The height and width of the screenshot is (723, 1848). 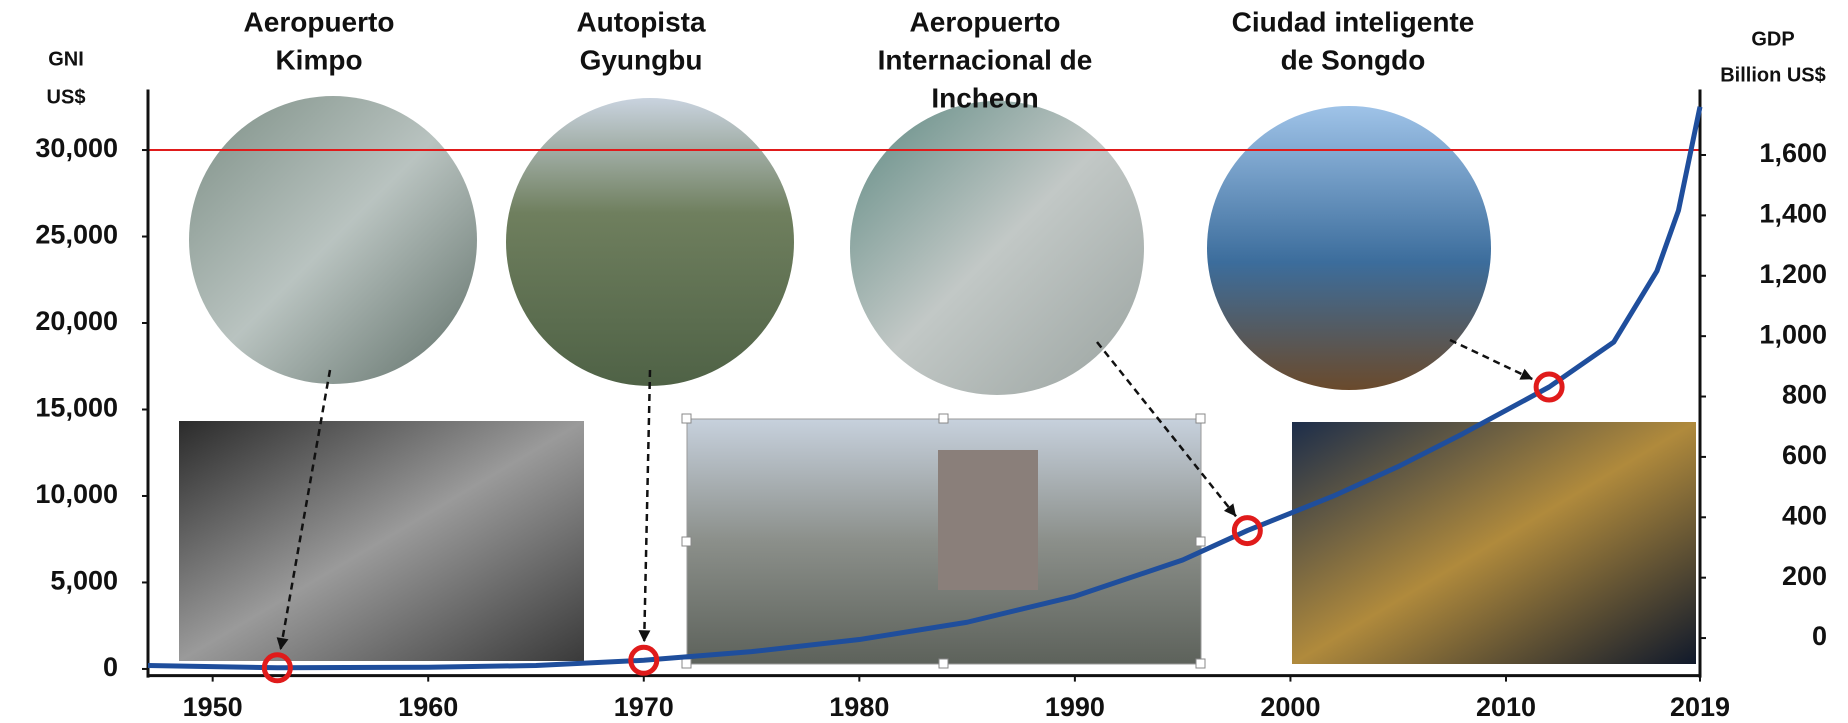 What do you see at coordinates (1804, 515) in the screenshot?
I see `y2-tick-label: 400` at bounding box center [1804, 515].